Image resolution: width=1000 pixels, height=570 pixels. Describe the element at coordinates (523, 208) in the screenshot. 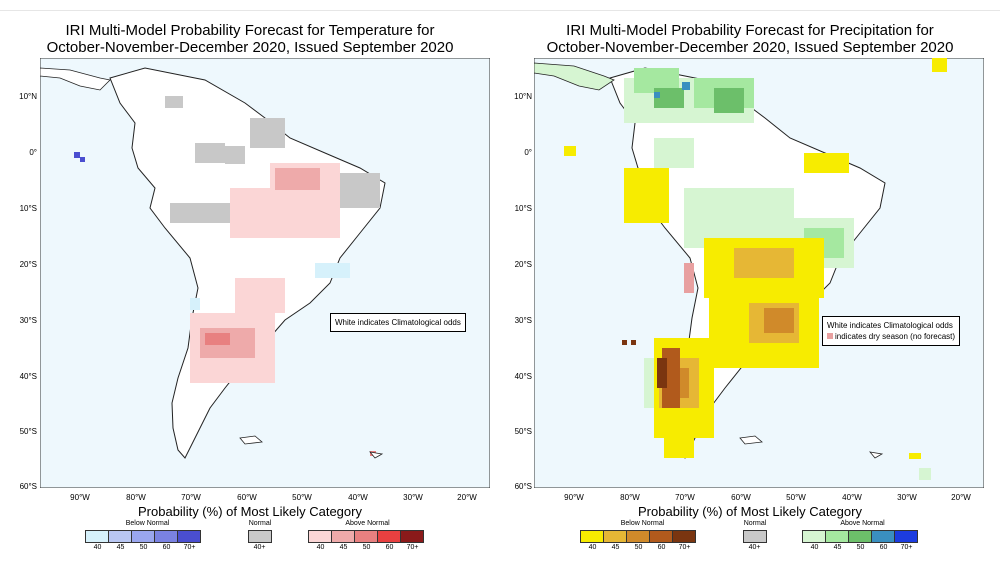

I see `lat-label-10s: 10°S` at that location.